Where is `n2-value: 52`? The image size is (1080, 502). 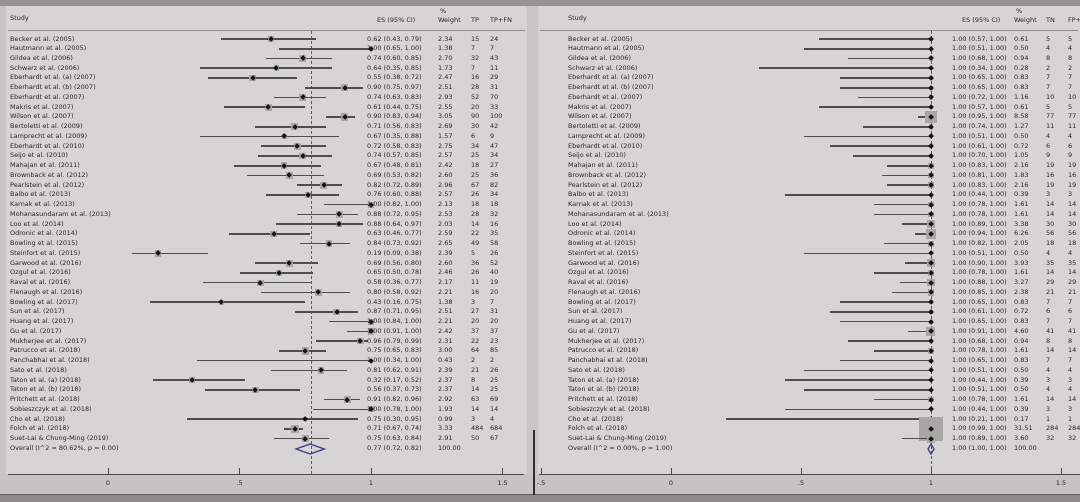
n2-value: 52 is located at coordinates (494, 262).